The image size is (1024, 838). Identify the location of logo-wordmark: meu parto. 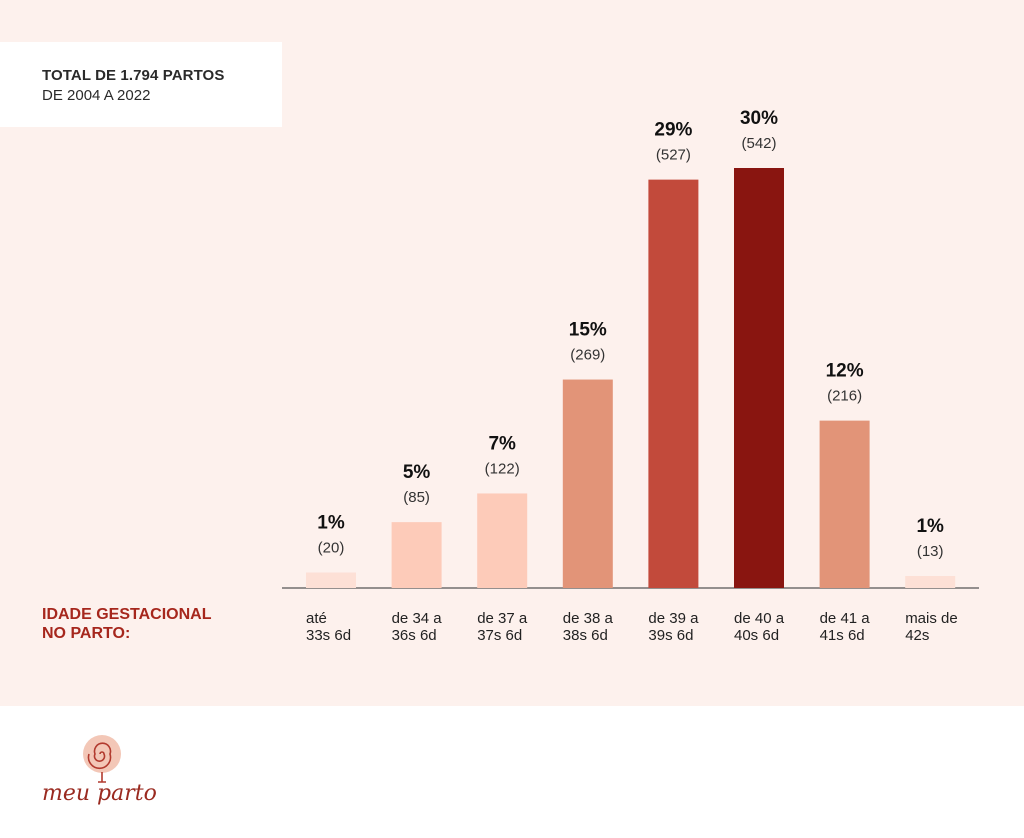
(99, 793).